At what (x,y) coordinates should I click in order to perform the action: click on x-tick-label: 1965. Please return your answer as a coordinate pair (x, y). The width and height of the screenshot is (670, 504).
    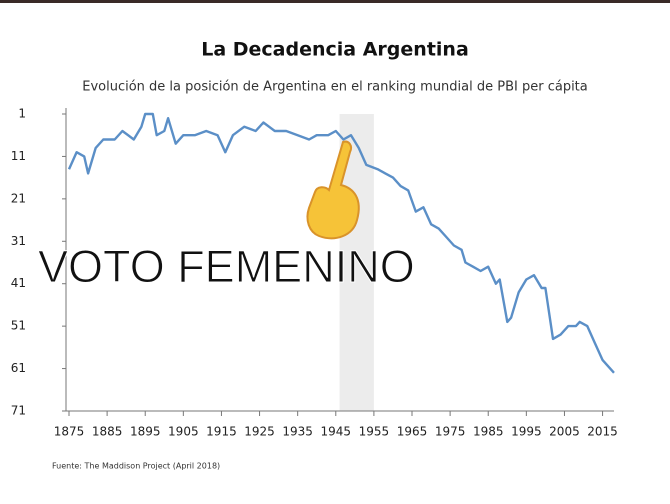
    Looking at the image, I should click on (412, 432).